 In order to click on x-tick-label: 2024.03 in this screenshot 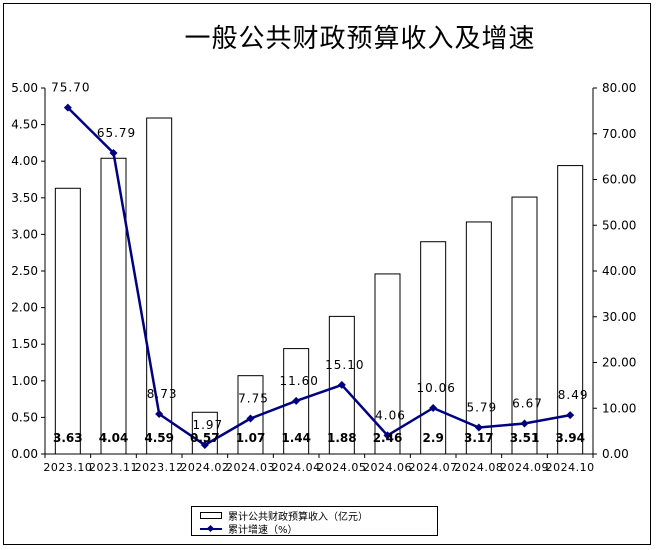, I will do `click(250, 467)`.